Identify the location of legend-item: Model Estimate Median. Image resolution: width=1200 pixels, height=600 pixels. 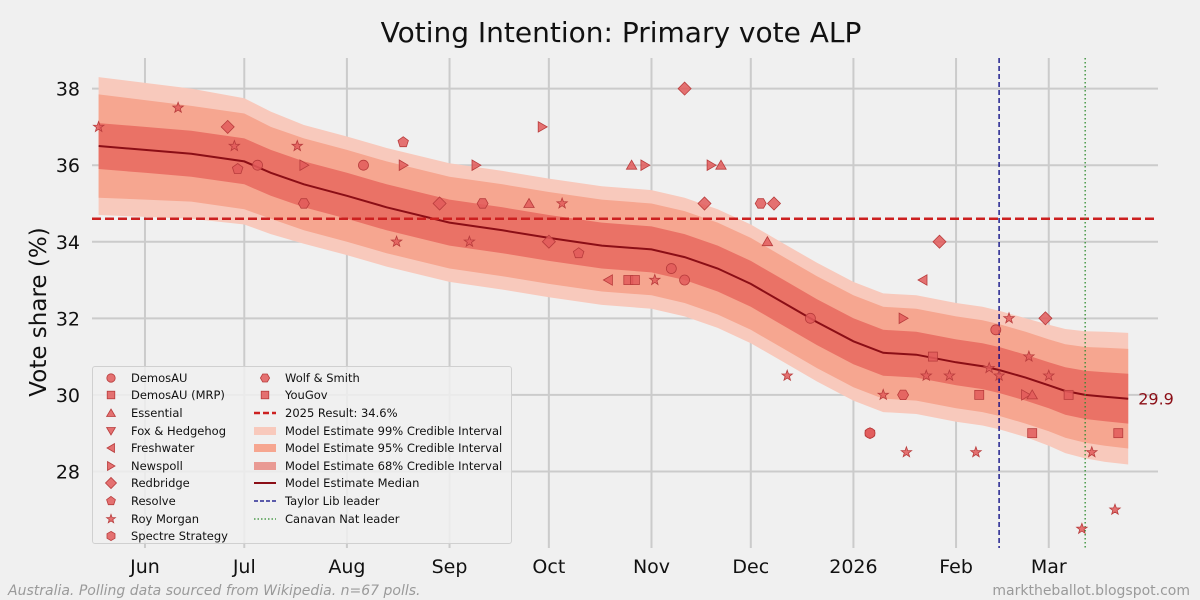
(377, 484).